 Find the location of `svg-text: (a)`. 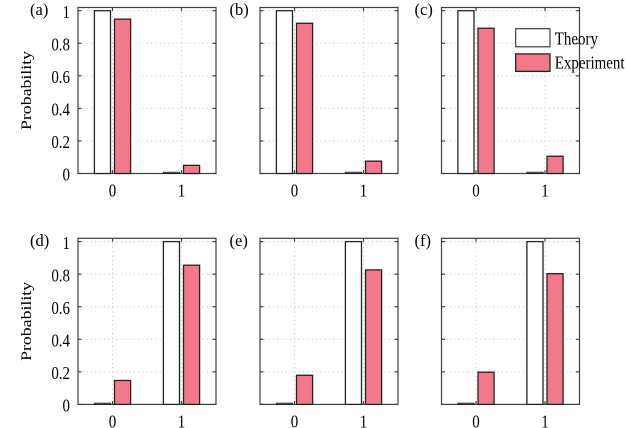

svg-text: (a) is located at coordinates (39, 9).